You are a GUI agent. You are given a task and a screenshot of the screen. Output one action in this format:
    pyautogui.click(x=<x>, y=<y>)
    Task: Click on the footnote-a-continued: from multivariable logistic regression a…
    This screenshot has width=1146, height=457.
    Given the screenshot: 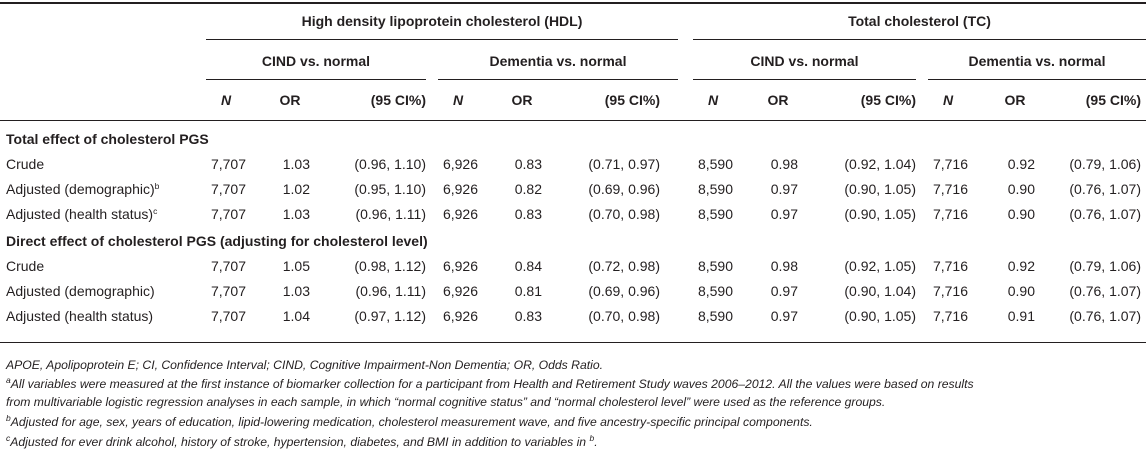 What is the action you would take?
    pyautogui.click(x=446, y=402)
    